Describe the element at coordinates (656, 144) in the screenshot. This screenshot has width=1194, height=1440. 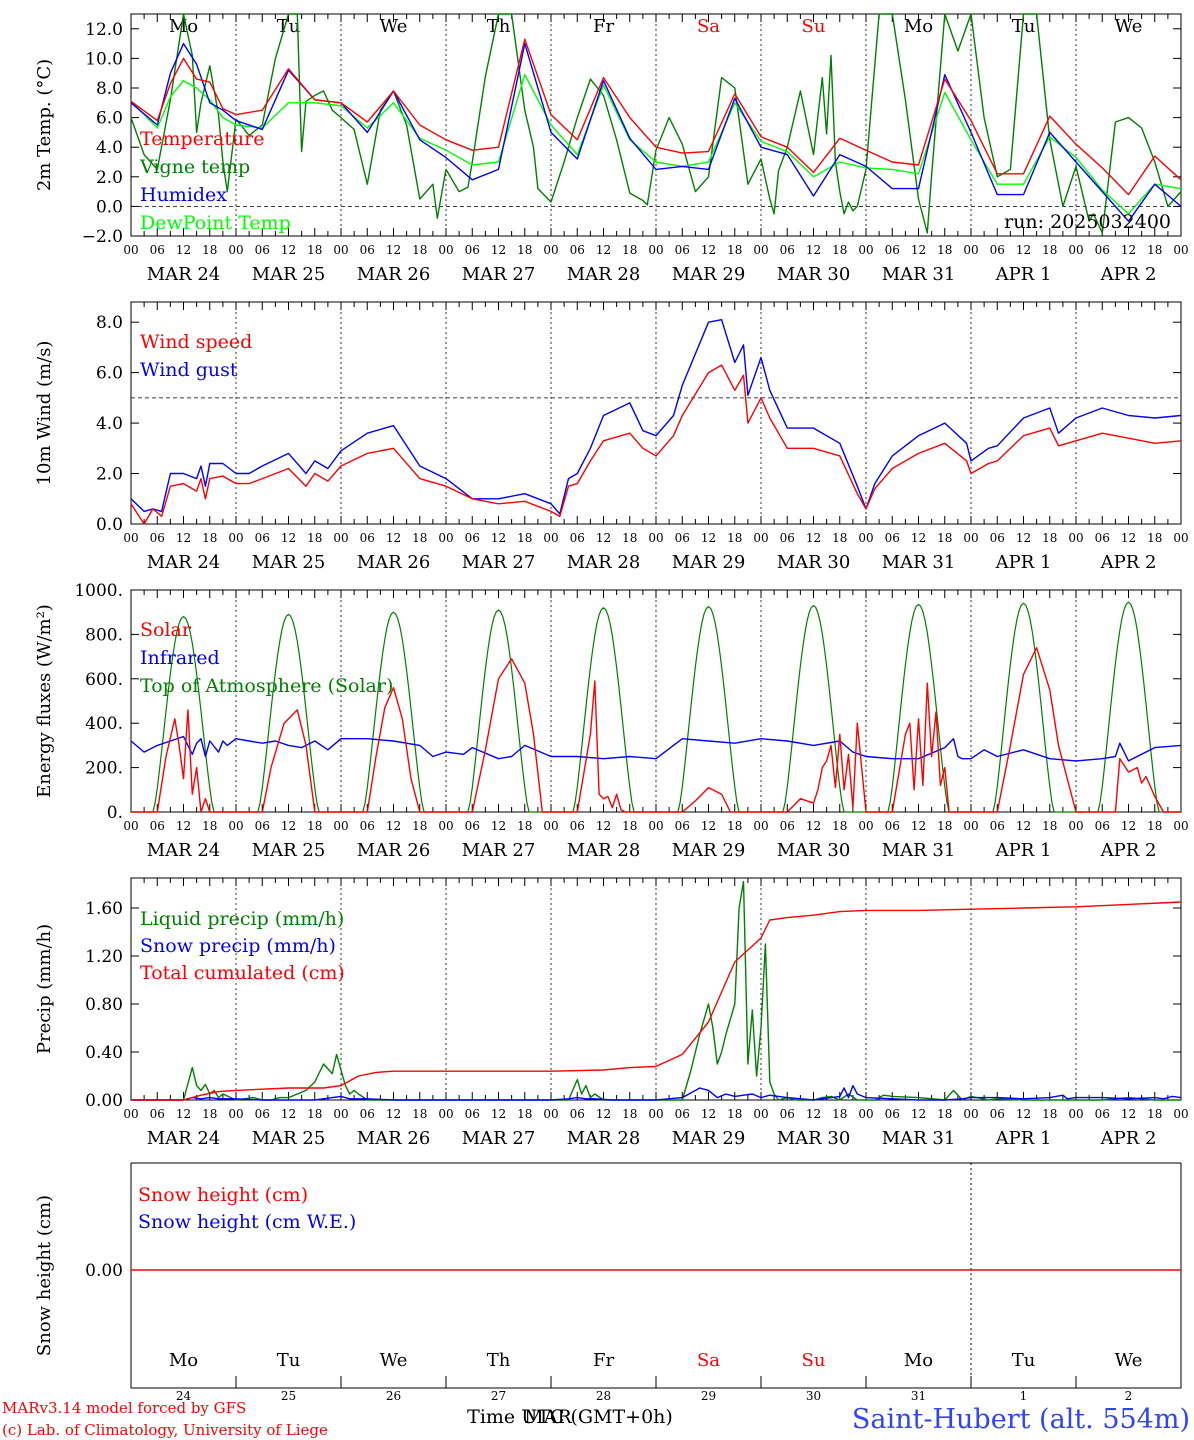
I see `dewpoint-line` at that location.